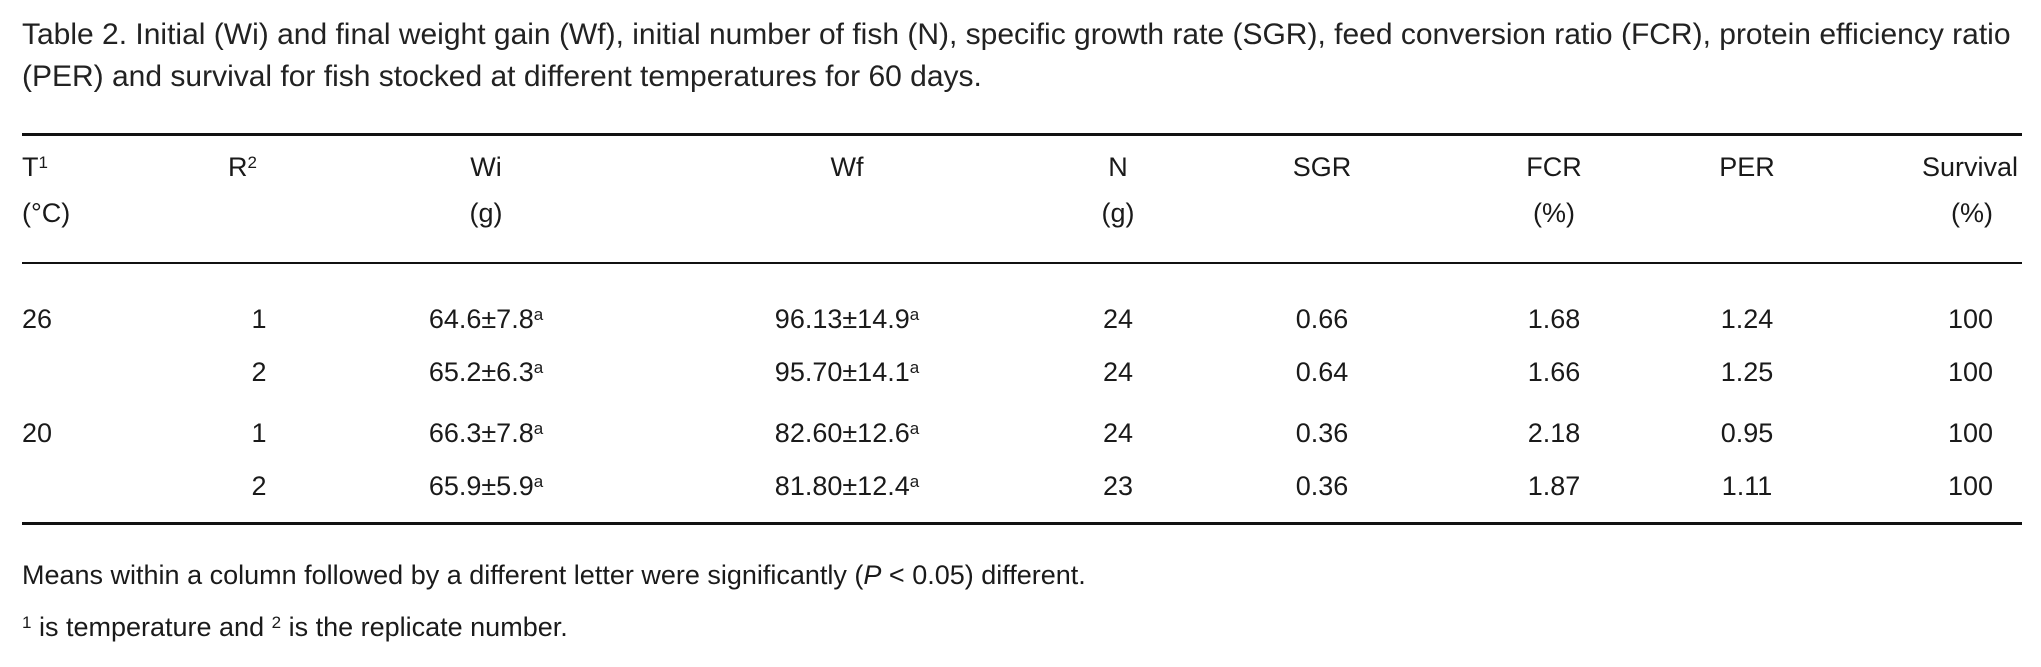 Image resolution: width=2041 pixels, height=667 pixels. What do you see at coordinates (486, 433) in the screenshot?
I see `cell-wi: 66.3±7.8a` at bounding box center [486, 433].